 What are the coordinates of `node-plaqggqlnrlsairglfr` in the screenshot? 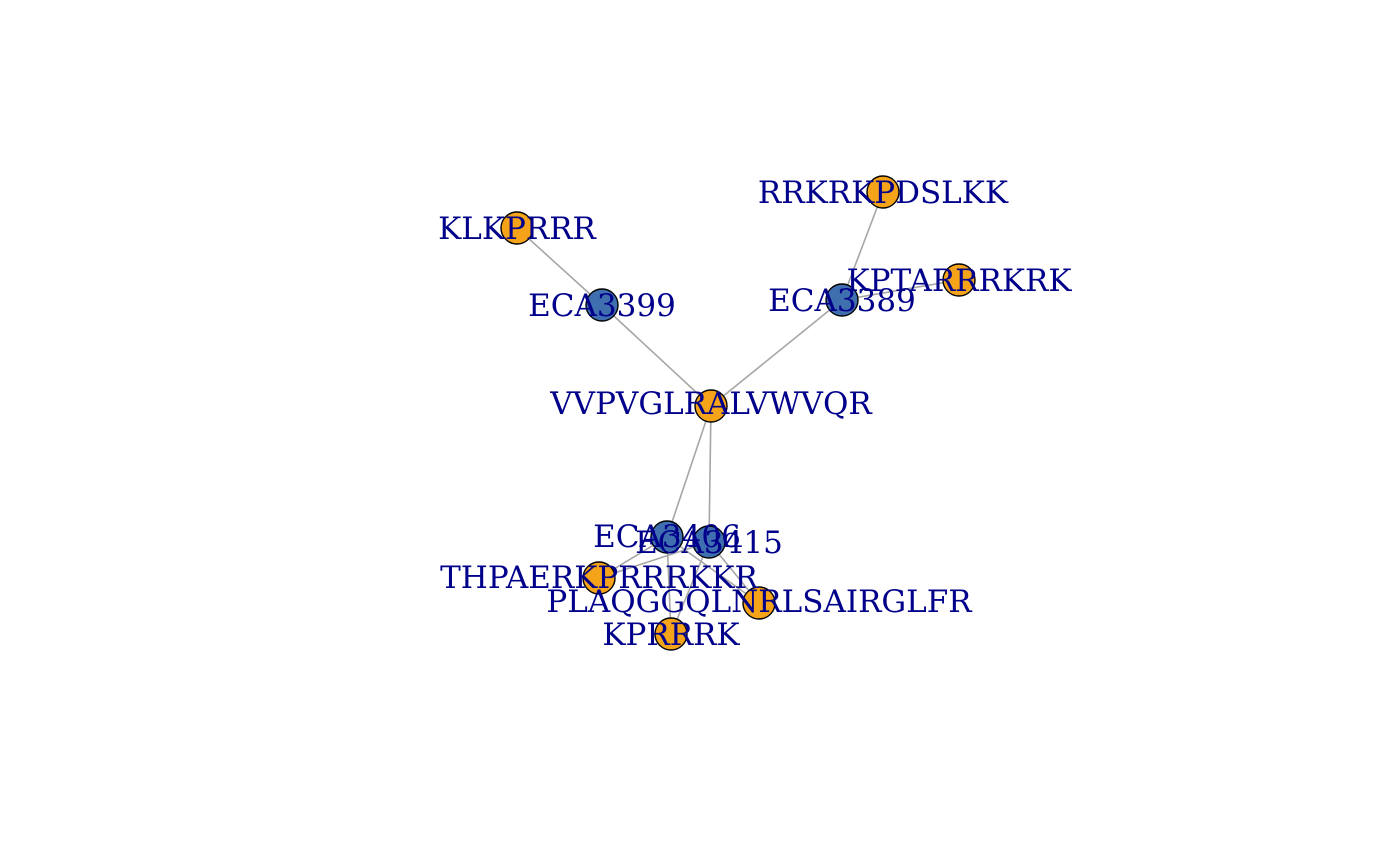 It's located at (759, 603).